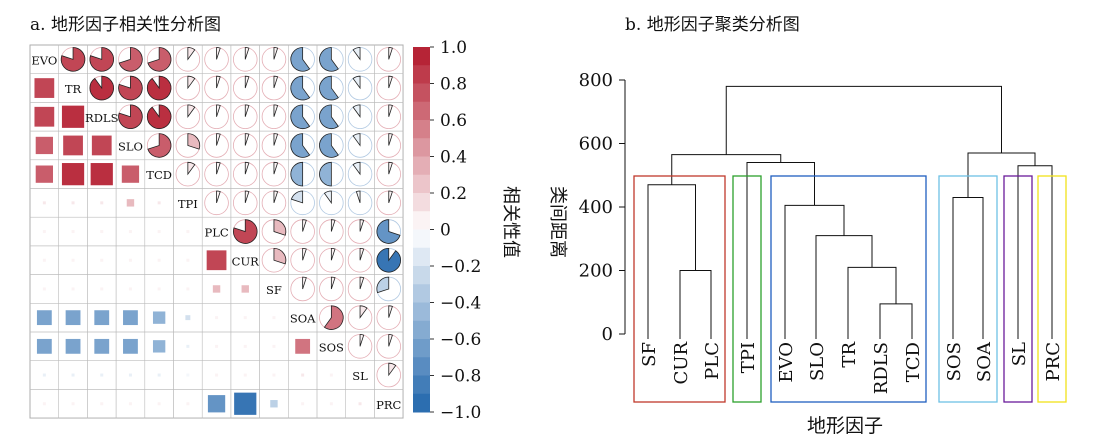 Image resolution: width=1097 pixels, height=442 pixels. What do you see at coordinates (460, 413) in the screenshot?
I see `colorbar-tick-label: −1.0` at bounding box center [460, 413].